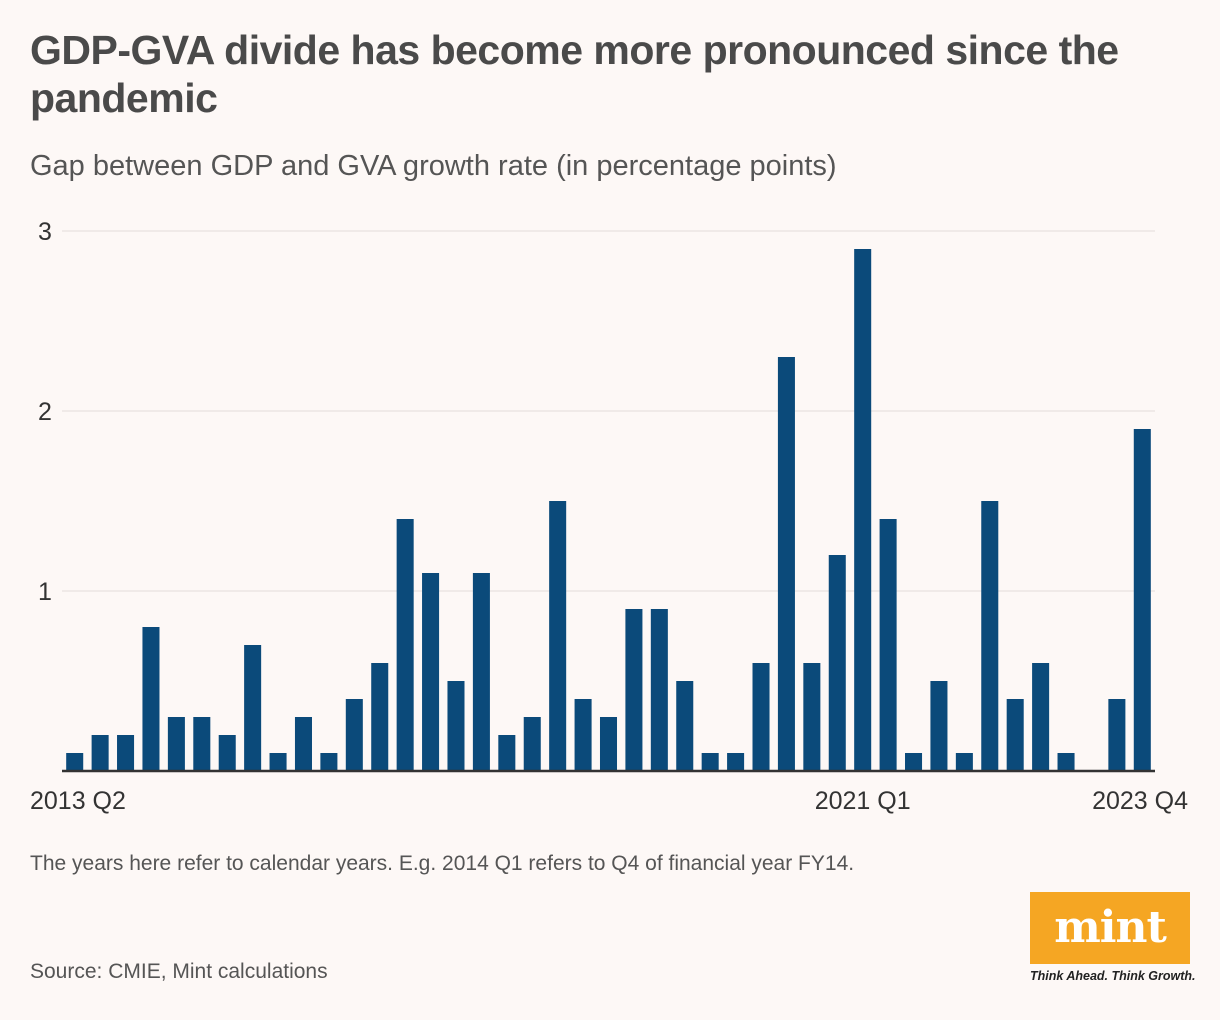  I want to click on bar-2016-q3, so click(405, 645).